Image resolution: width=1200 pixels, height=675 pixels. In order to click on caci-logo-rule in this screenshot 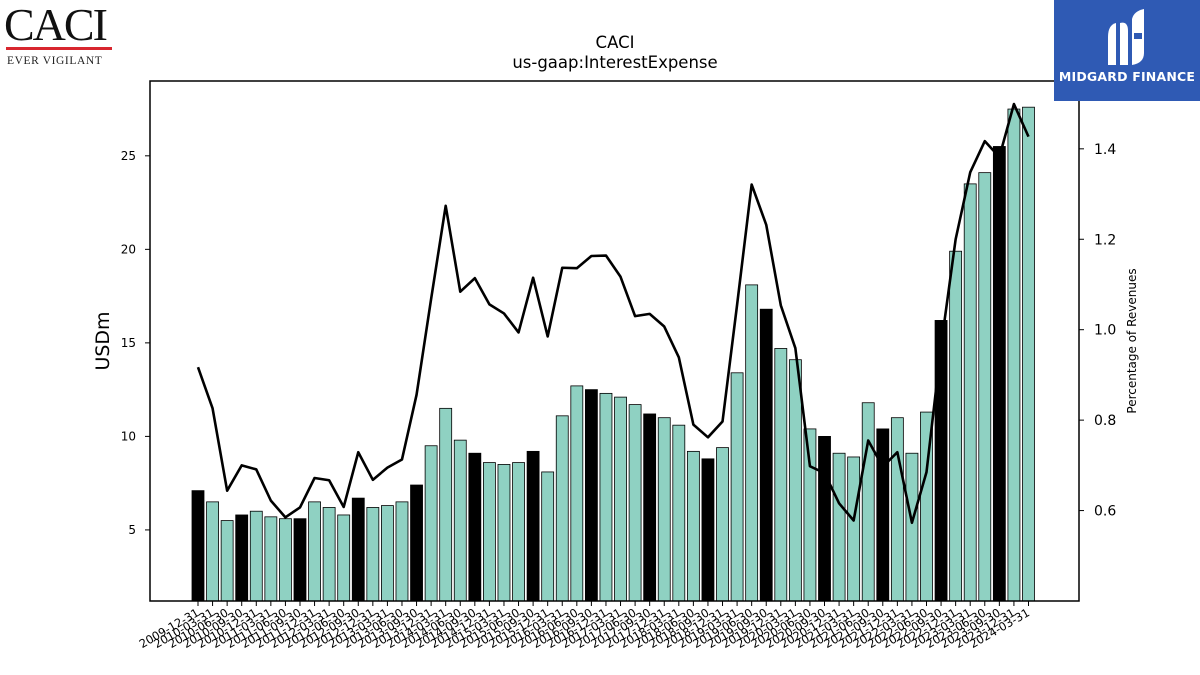, I will do `click(59, 48)`.